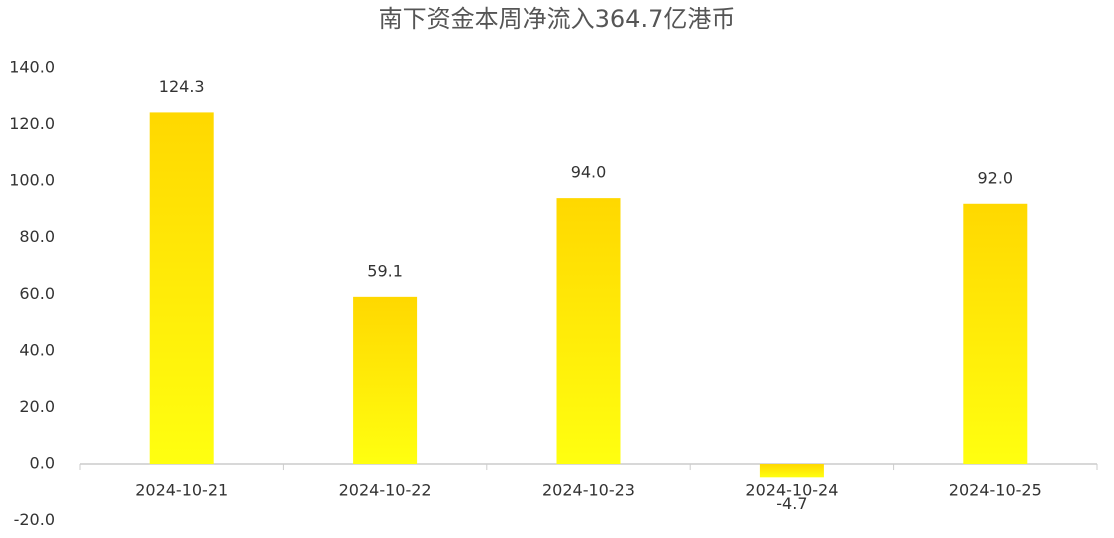 The image size is (1114, 538). I want to click on data-label: 59.1, so click(385, 270).